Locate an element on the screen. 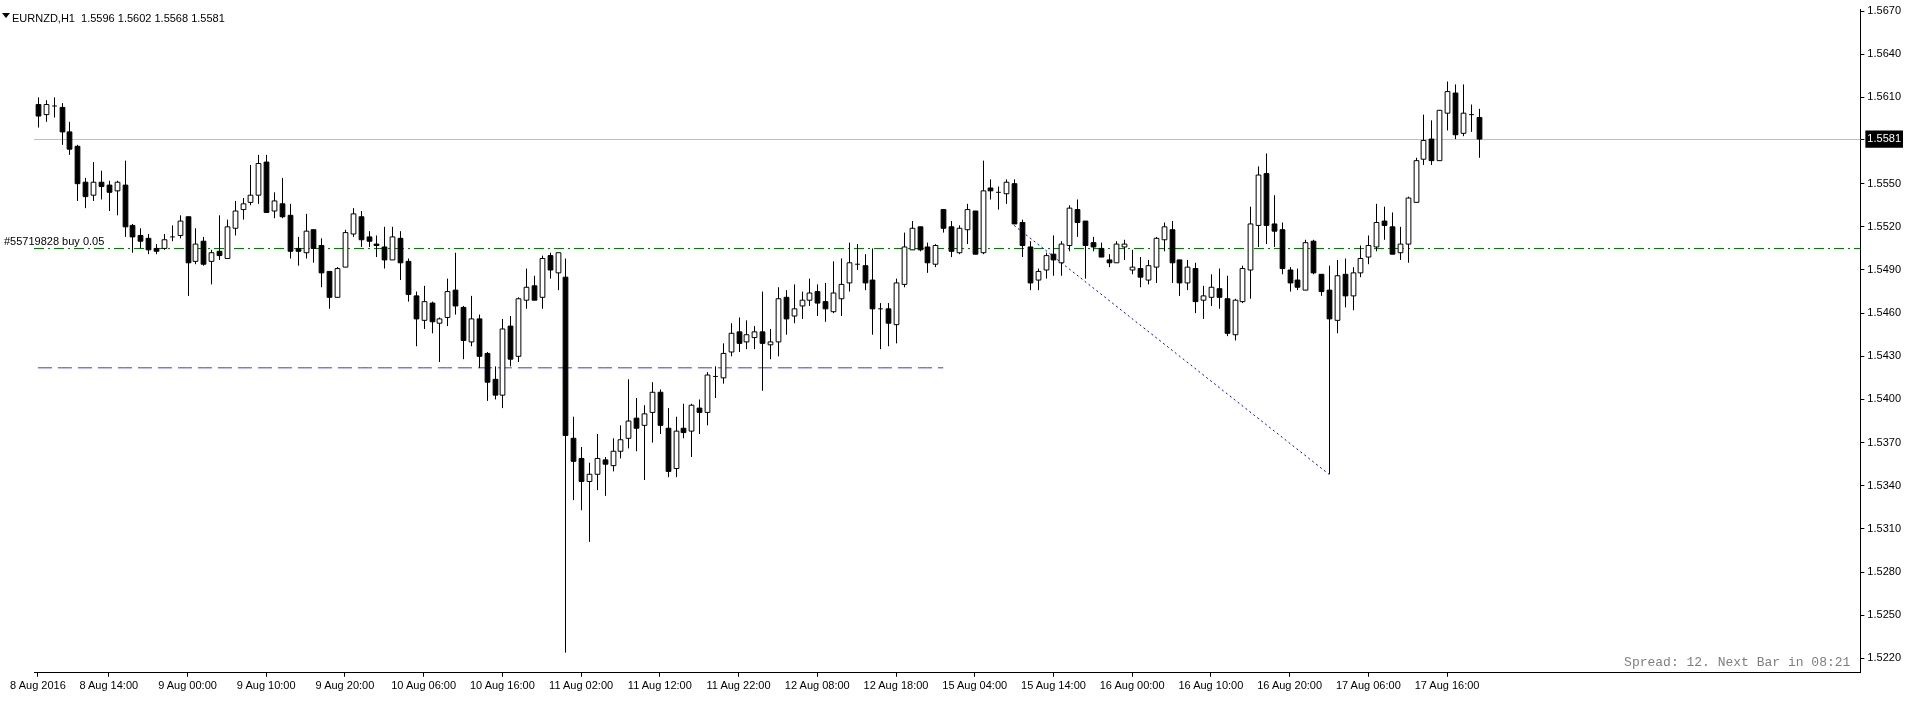  x-tick-label: 9 Aug 00:00 is located at coordinates (187, 685).